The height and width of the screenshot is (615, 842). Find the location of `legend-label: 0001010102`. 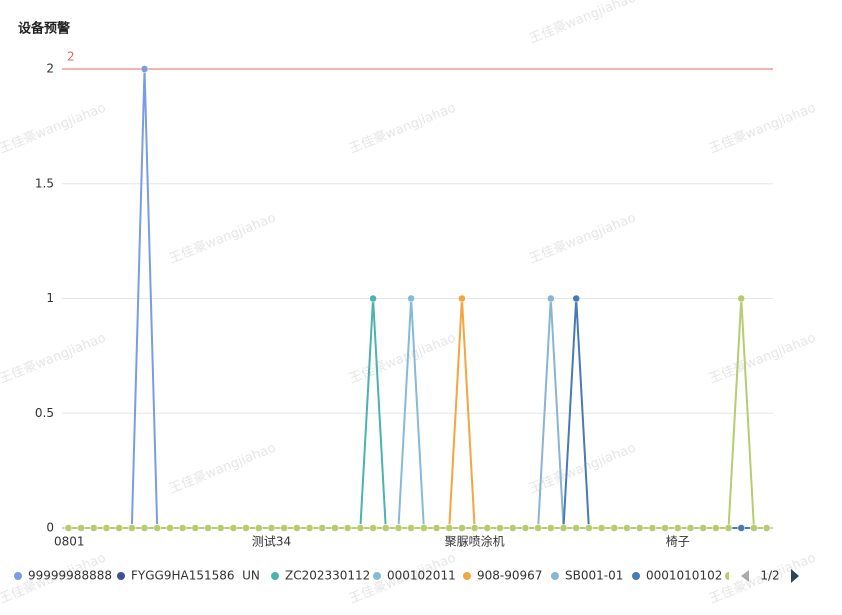

legend-label: 0001010102 is located at coordinates (684, 576).